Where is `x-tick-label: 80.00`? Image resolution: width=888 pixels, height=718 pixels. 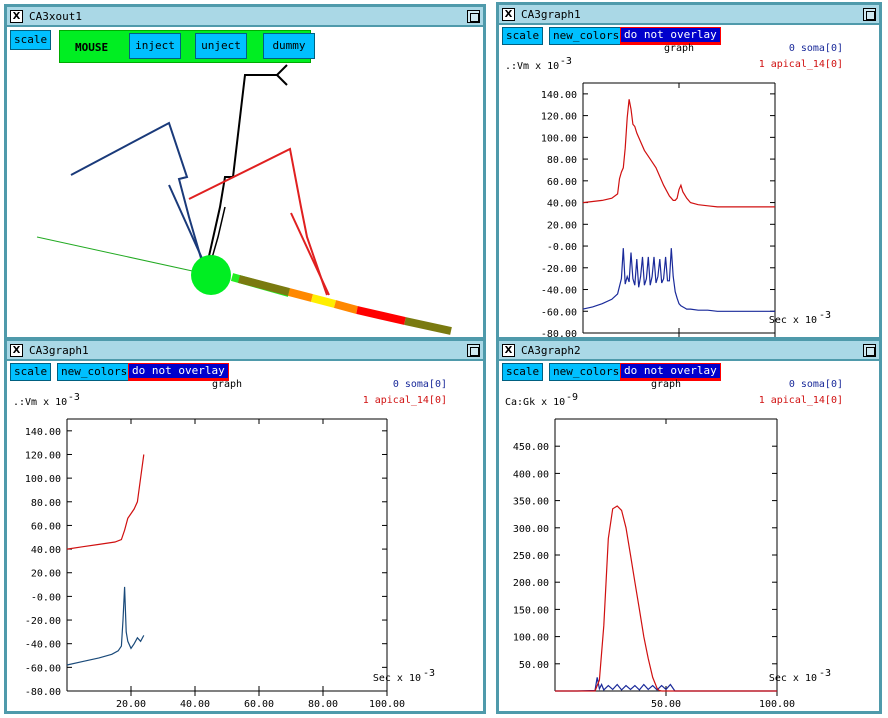 x-tick-label: 80.00 is located at coordinates (323, 704).